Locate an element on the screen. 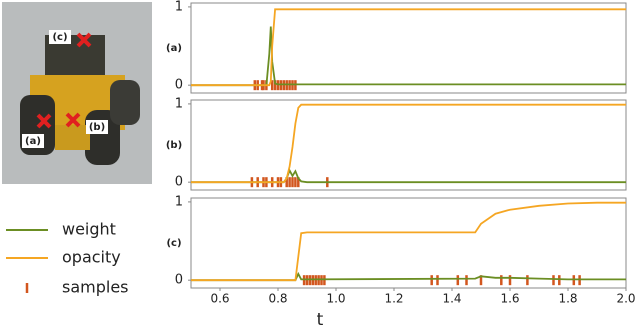 This screenshot has width=640, height=328. panel-label: (b) is located at coordinates (174, 145).